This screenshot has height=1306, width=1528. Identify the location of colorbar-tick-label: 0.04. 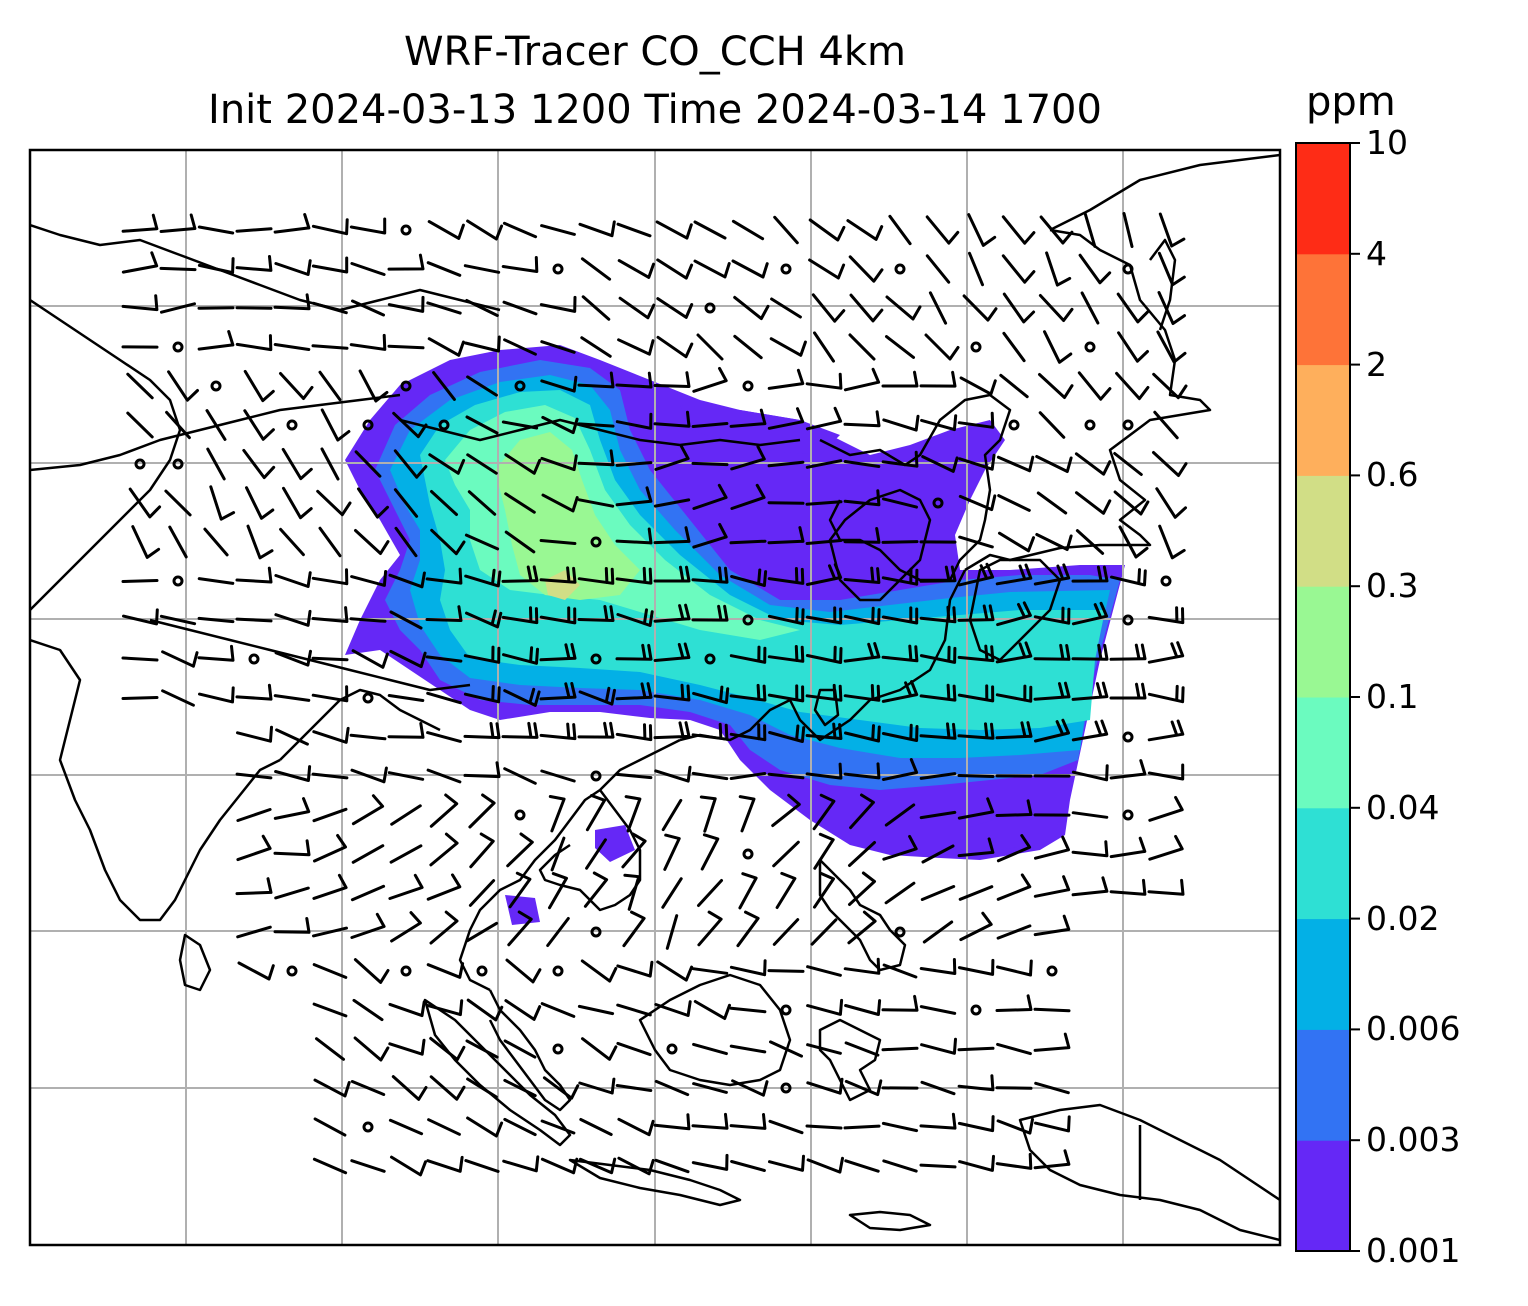
(1403, 807).